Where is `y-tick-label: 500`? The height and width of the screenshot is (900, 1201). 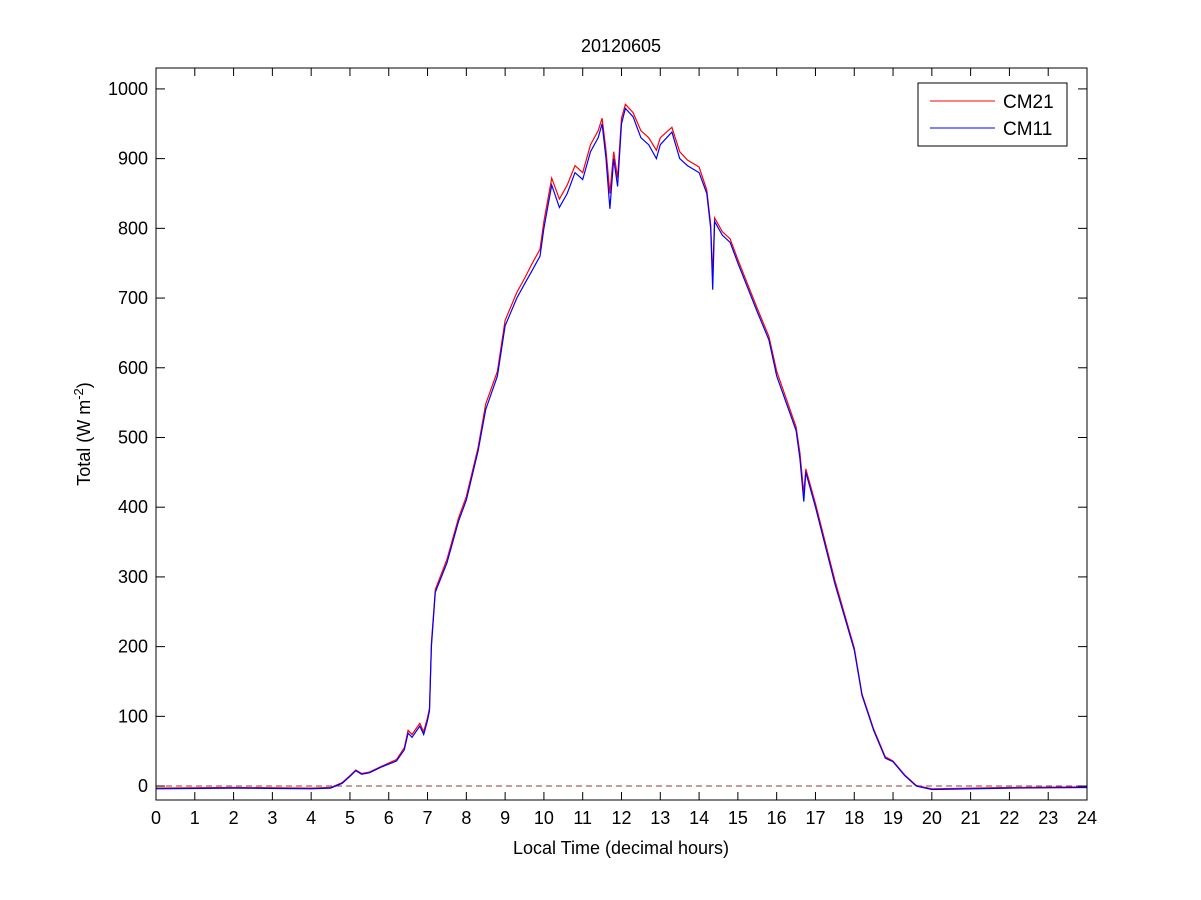
y-tick-label: 500 is located at coordinates (133, 437).